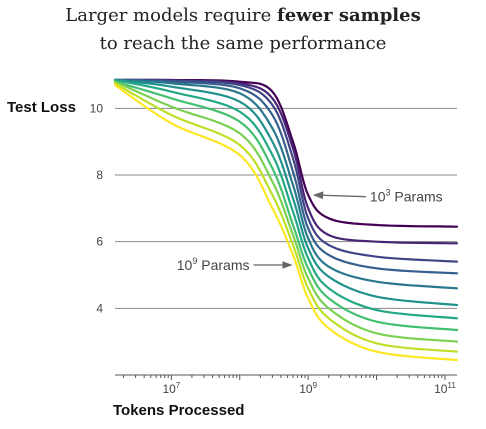 Image resolution: width=486 pixels, height=429 pixels. Describe the element at coordinates (406, 196) in the screenshot. I see `annotation-label-0: 103 Params` at that location.